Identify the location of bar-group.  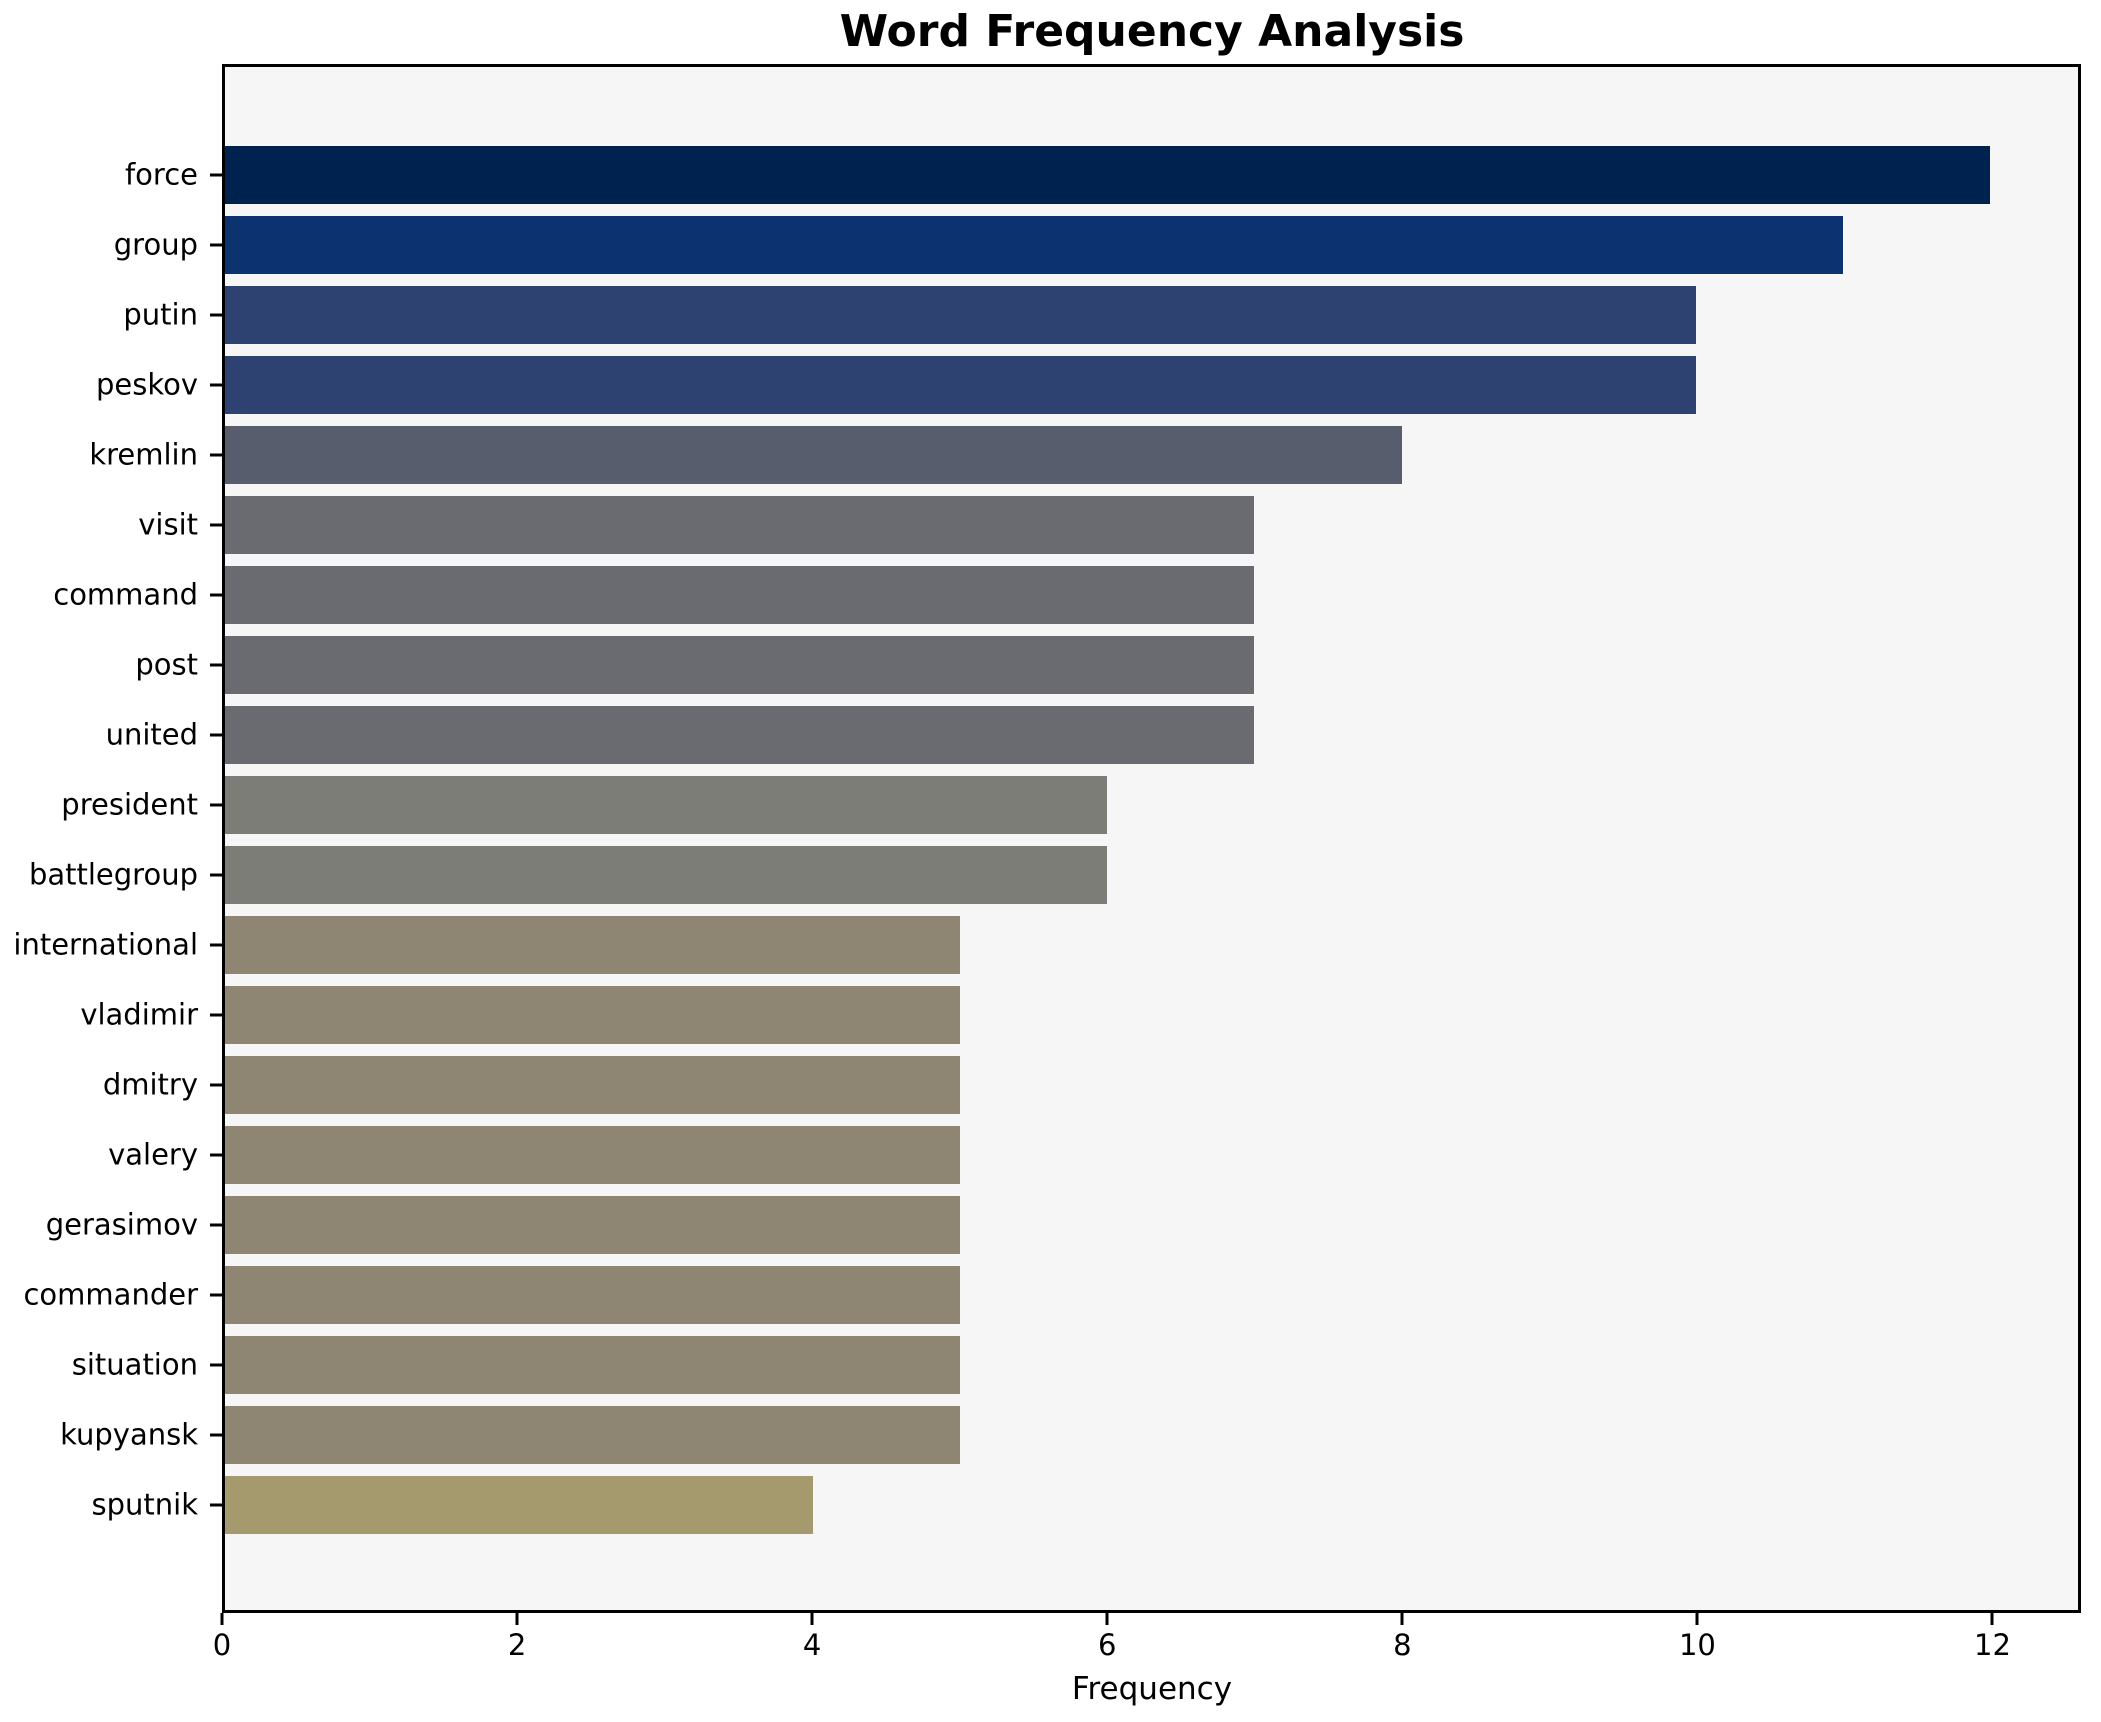
(1034, 245).